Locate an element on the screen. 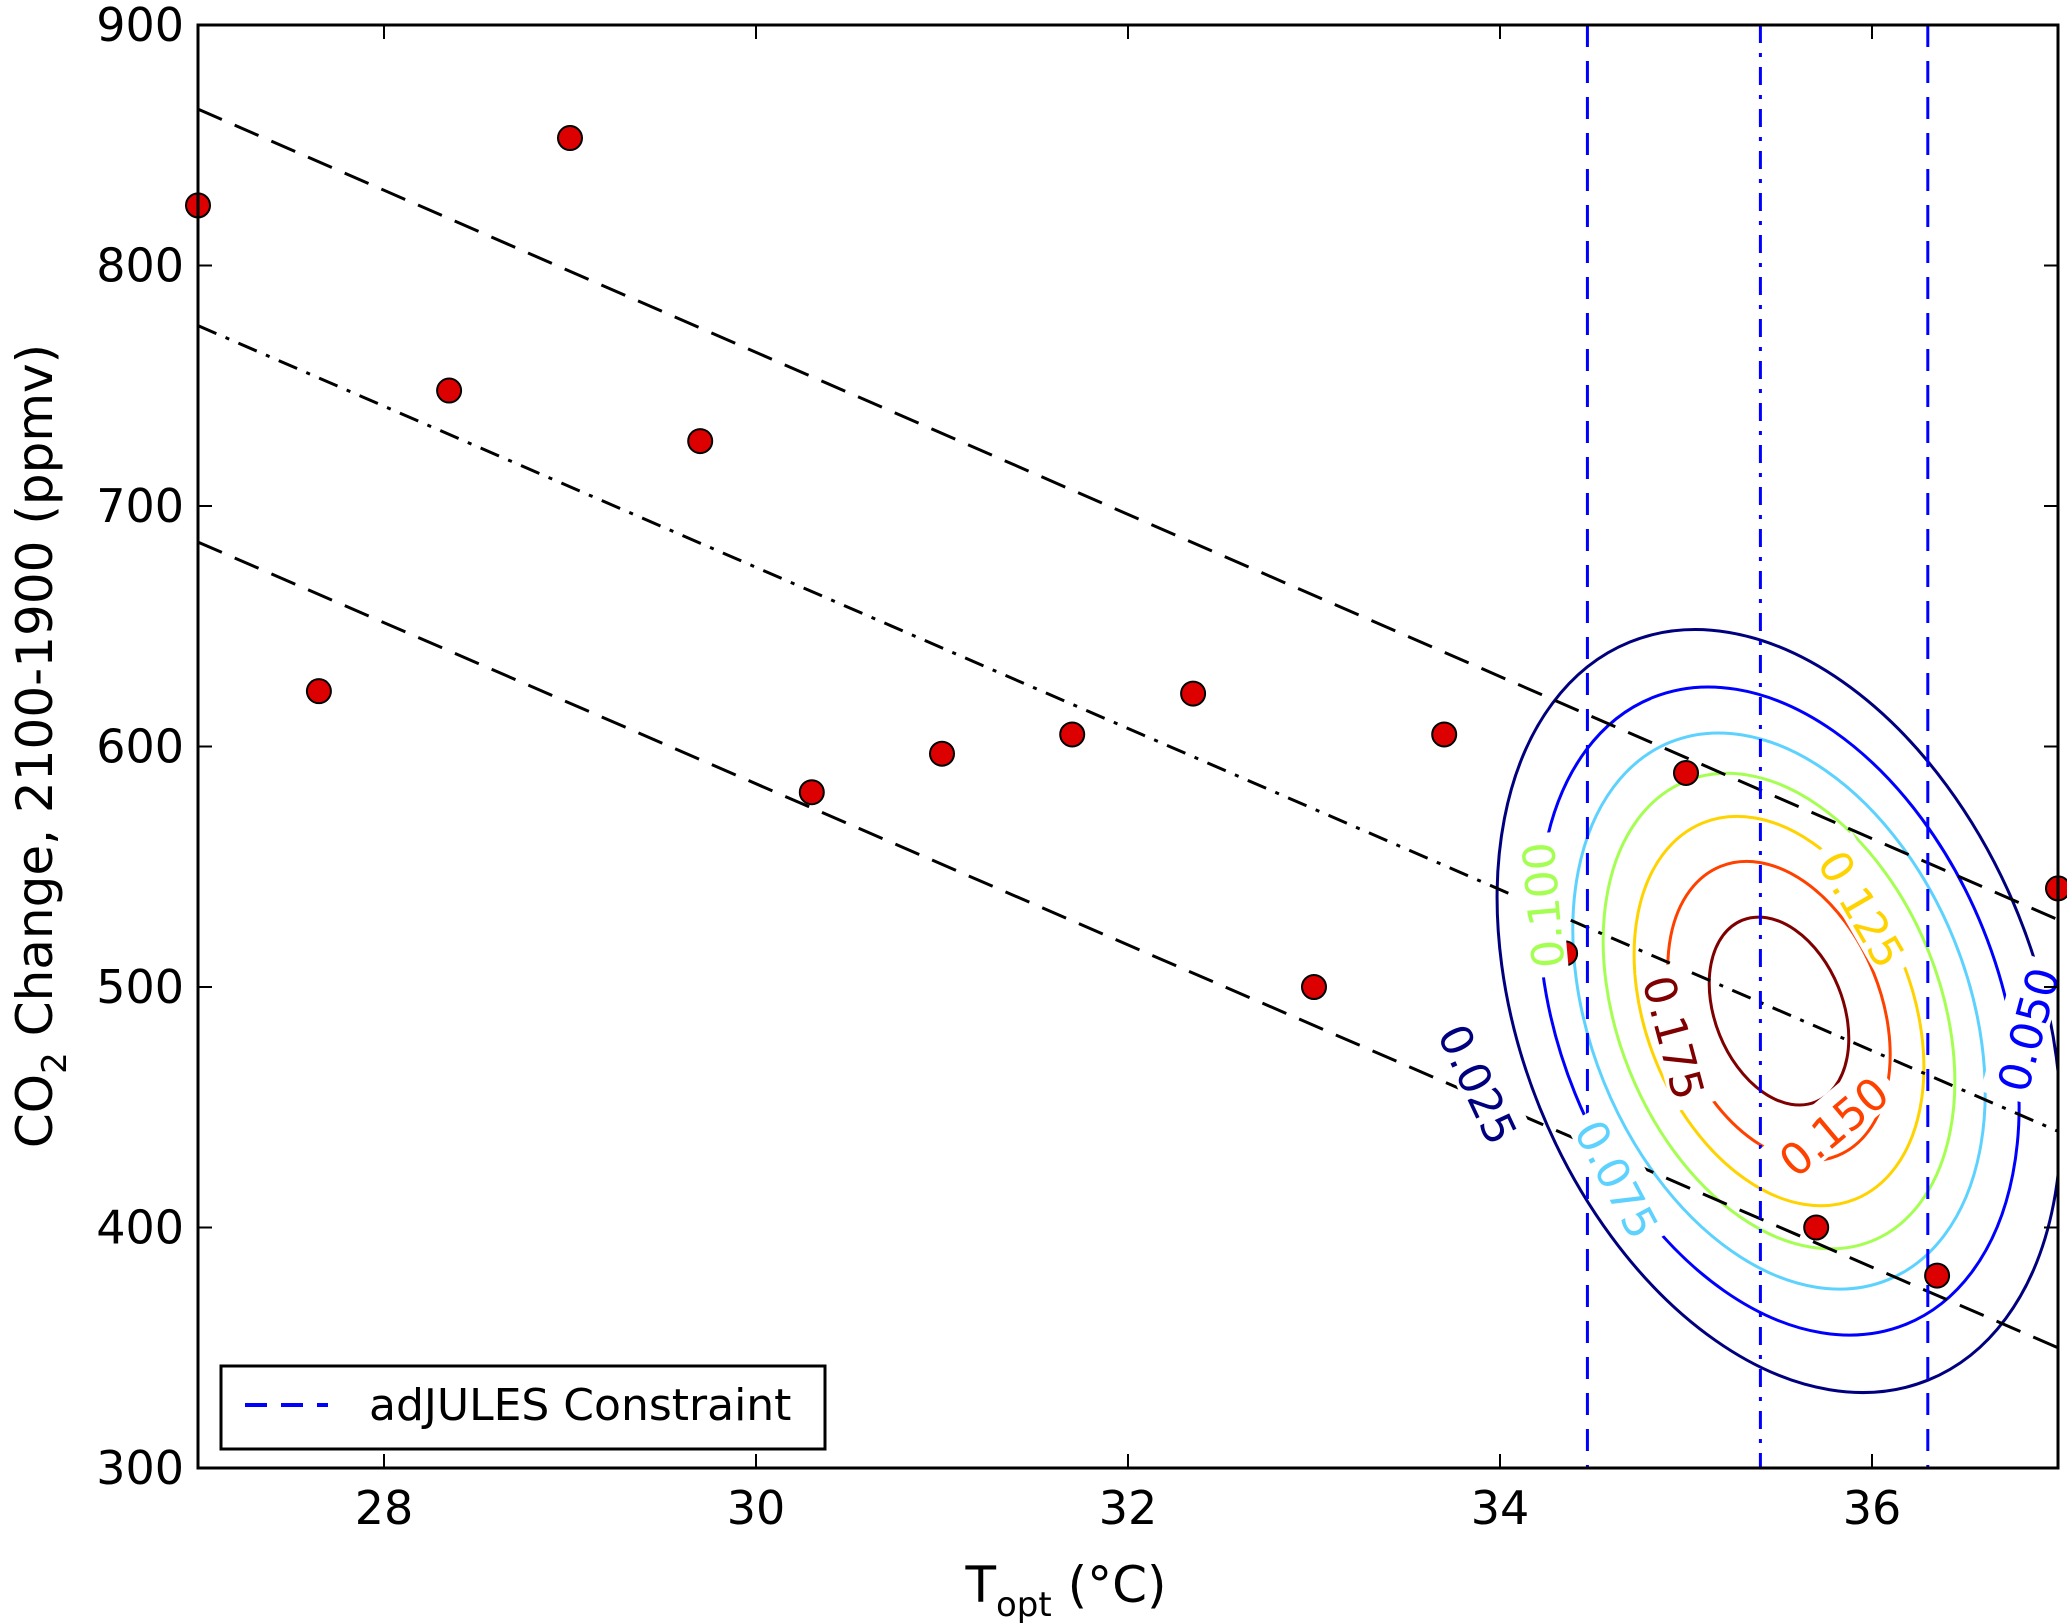 Image resolution: width=2067 pixels, height=1623 pixels. y-tick-label: 900 is located at coordinates (140, 26).